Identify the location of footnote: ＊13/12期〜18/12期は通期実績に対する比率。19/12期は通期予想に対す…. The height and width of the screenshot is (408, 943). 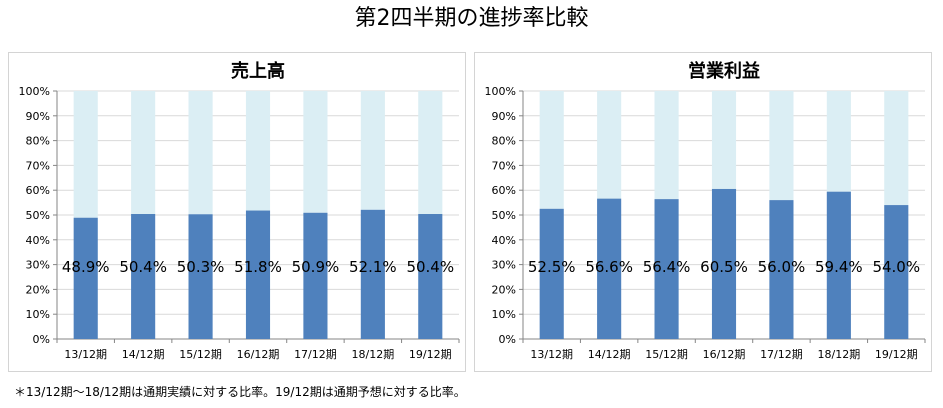
(240, 392).